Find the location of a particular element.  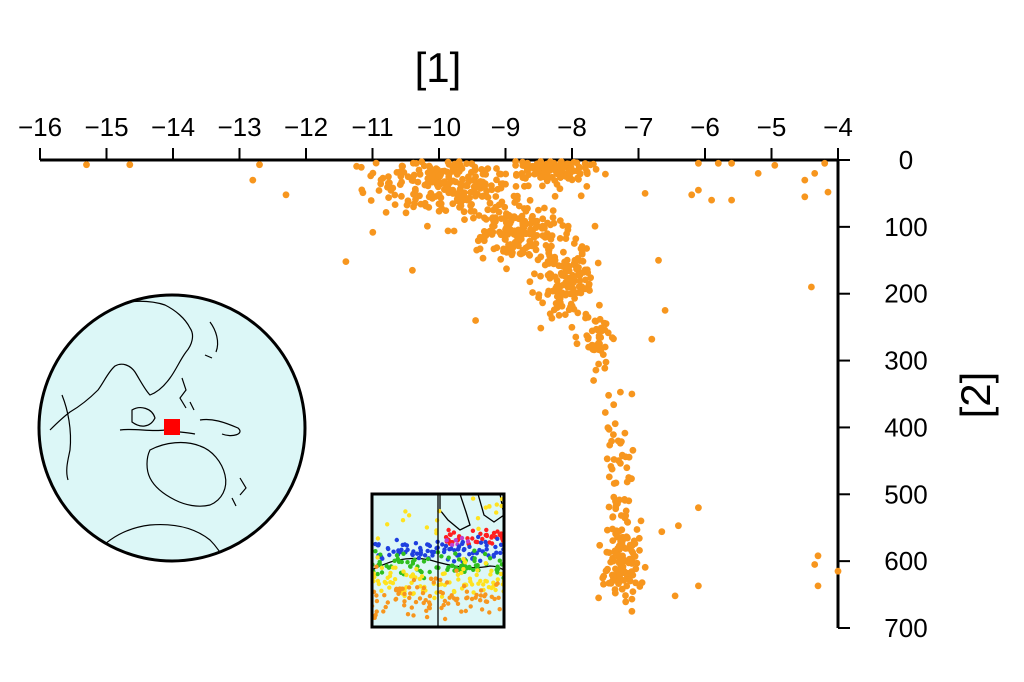

y-tick-label: 700 is located at coordinates (905, 628).